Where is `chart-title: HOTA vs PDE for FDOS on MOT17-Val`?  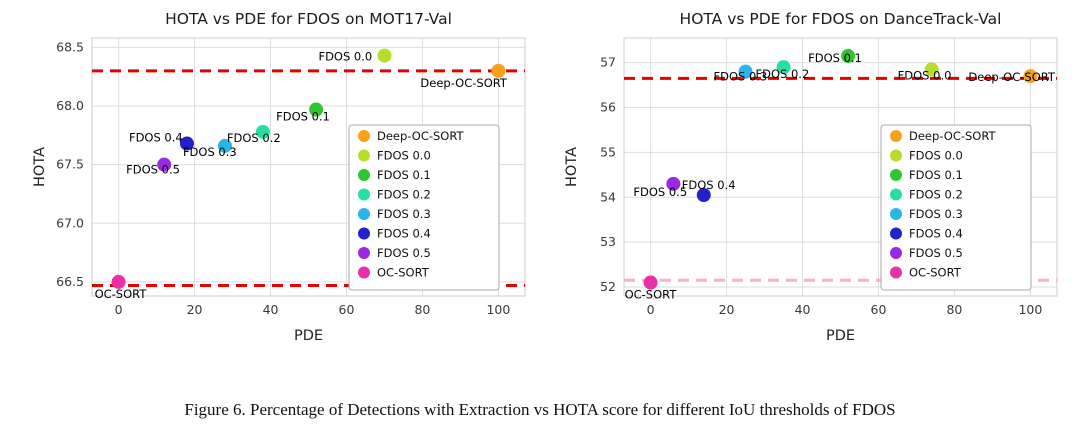 chart-title: HOTA vs PDE for FDOS on MOT17-Val is located at coordinates (308, 19).